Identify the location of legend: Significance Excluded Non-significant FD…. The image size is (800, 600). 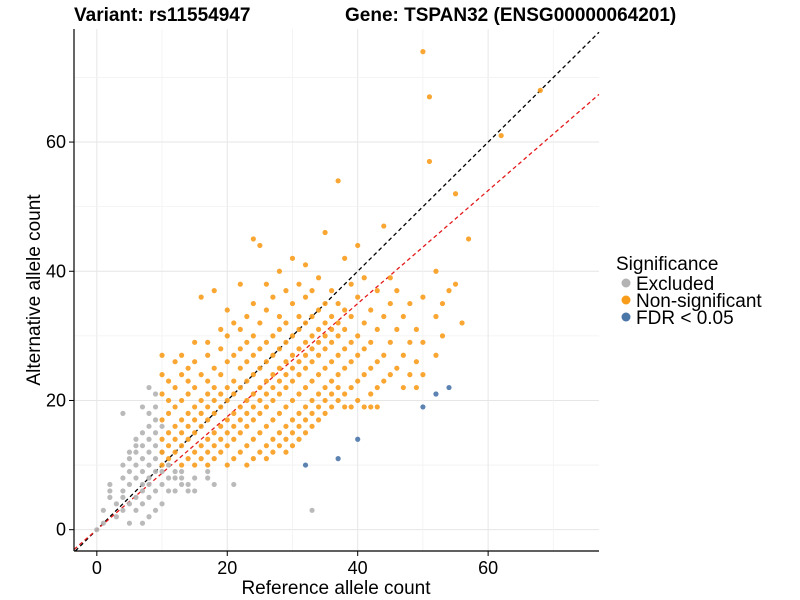
(689, 291).